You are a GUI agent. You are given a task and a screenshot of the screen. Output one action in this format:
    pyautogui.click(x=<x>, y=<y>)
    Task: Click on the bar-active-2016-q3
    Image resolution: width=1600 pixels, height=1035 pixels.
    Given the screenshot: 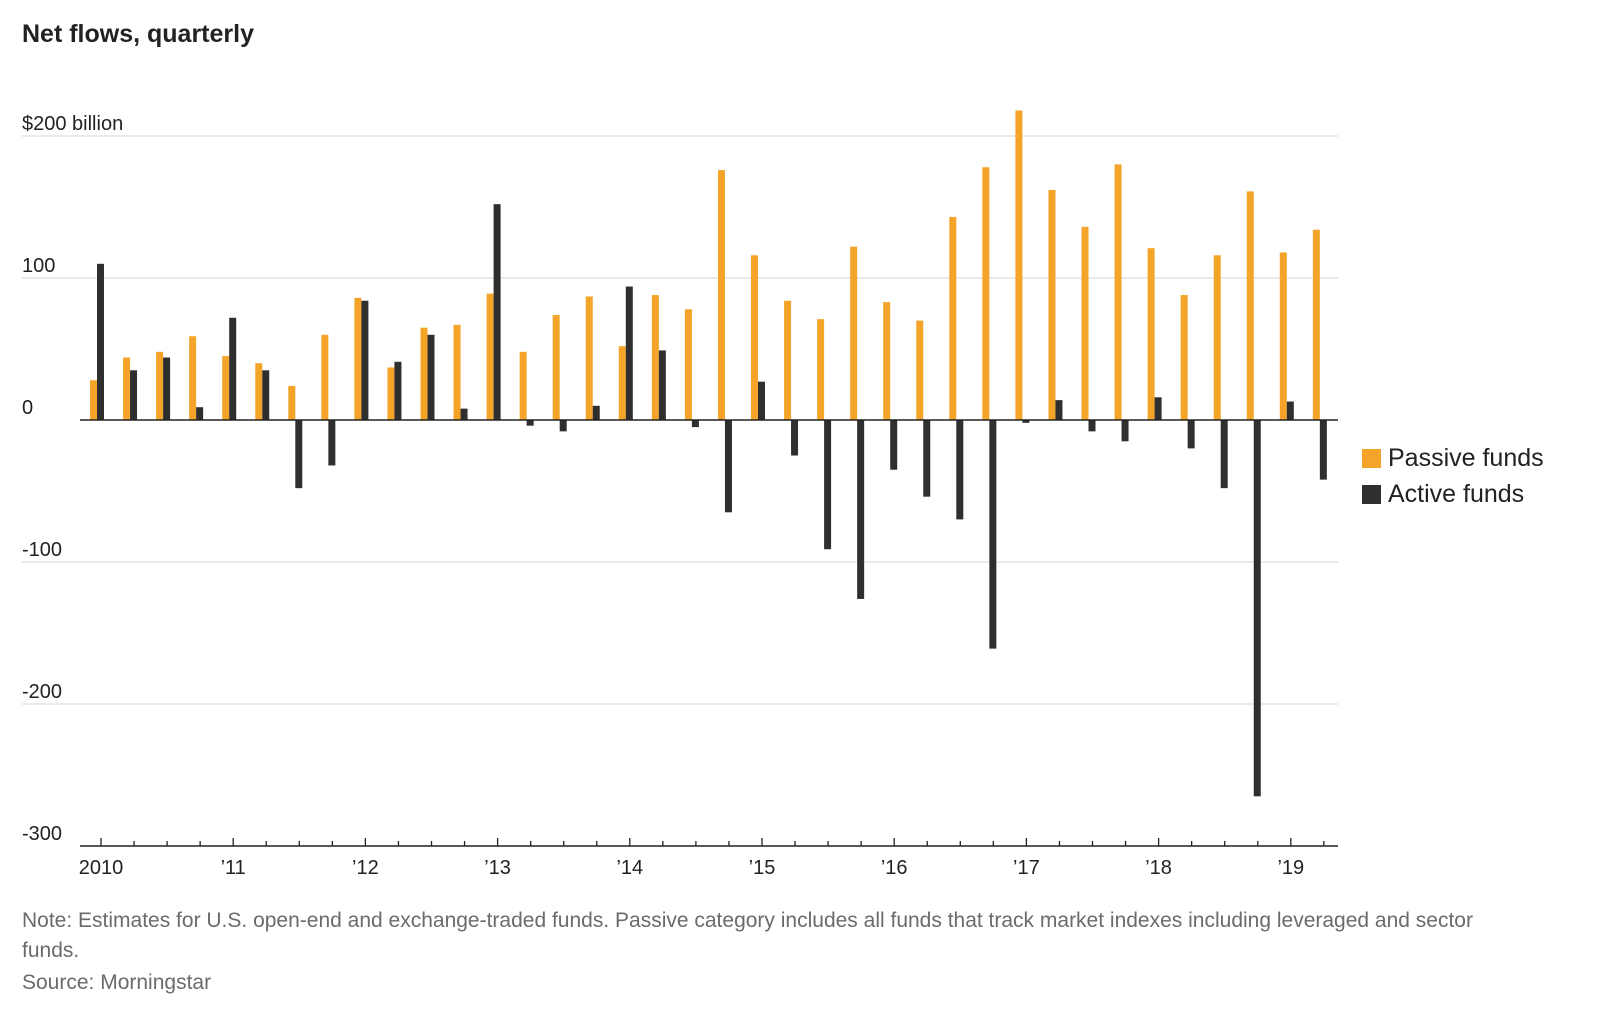 What is the action you would take?
    pyautogui.click(x=960, y=470)
    